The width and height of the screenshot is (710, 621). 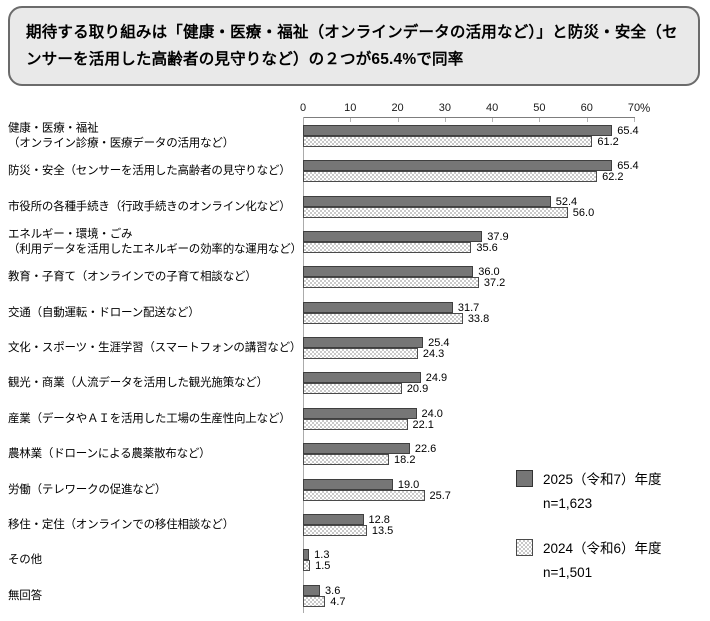 I want to click on legend-item-2024: 2024（令和6）年度, so click(x=589, y=547).